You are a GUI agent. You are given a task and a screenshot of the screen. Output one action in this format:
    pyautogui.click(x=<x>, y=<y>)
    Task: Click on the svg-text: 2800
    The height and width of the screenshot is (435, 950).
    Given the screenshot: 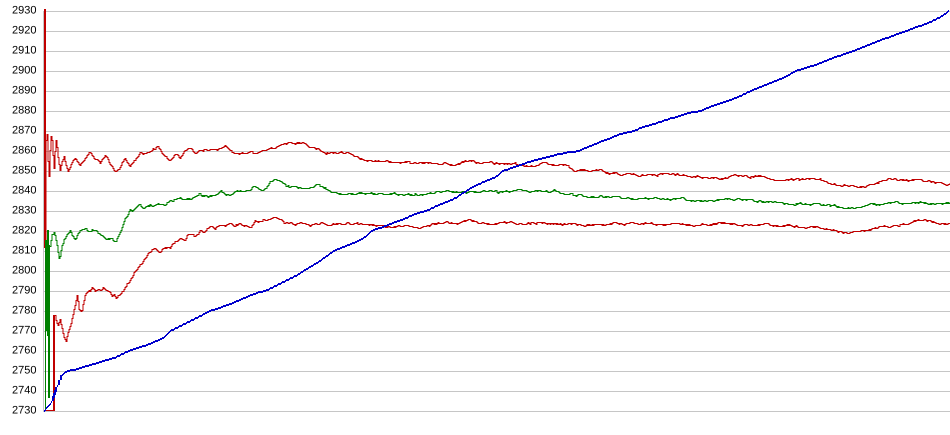 What is the action you would take?
    pyautogui.click(x=24, y=271)
    